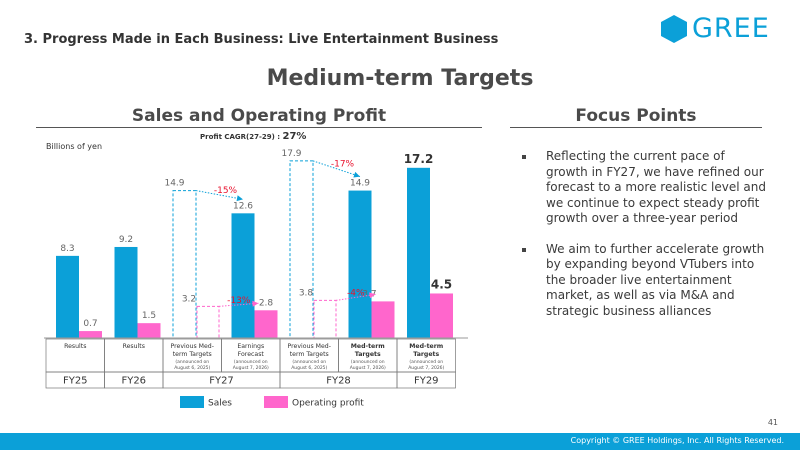 Image resolution: width=800 pixels, height=450 pixels. What do you see at coordinates (328, 404) in the screenshot?
I see `legend-label: Operating profit` at bounding box center [328, 404].